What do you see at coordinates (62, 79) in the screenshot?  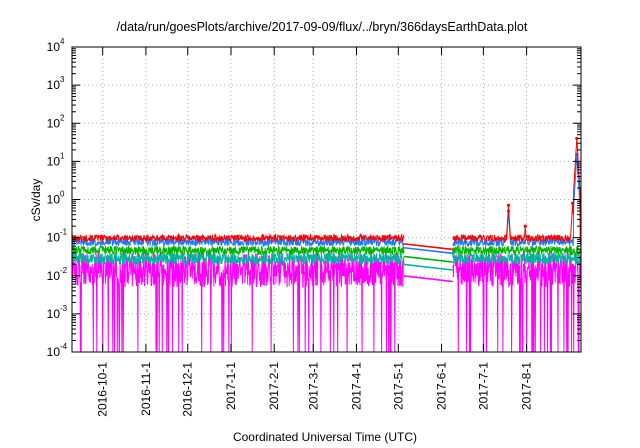 I see `y-tick-exponent: 3` at bounding box center [62, 79].